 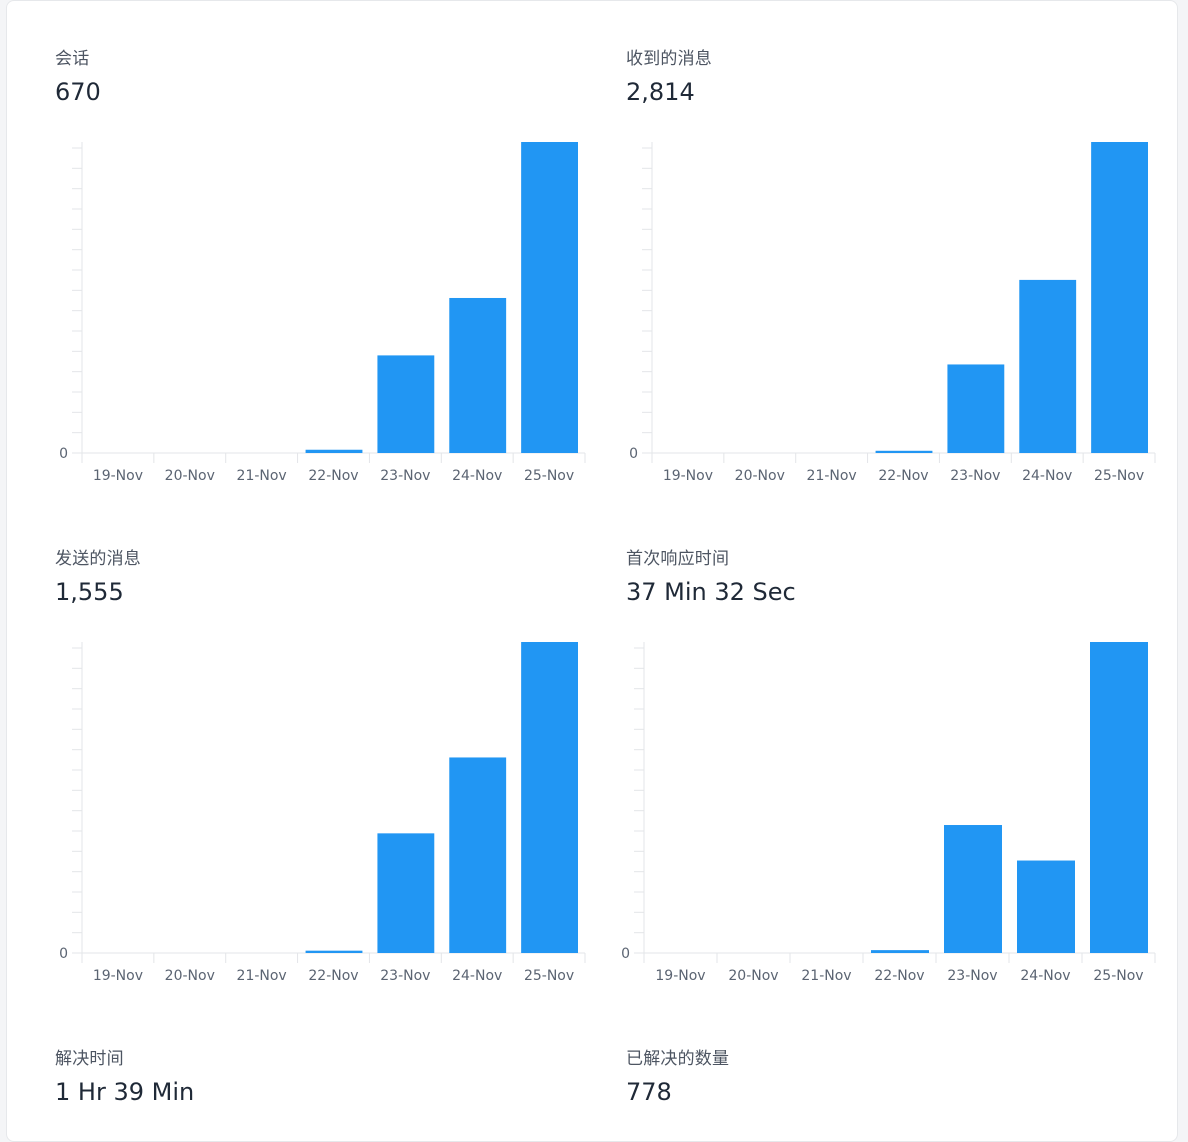 I want to click on metric-value: 1 Hr 39 Min, so click(x=125, y=1092).